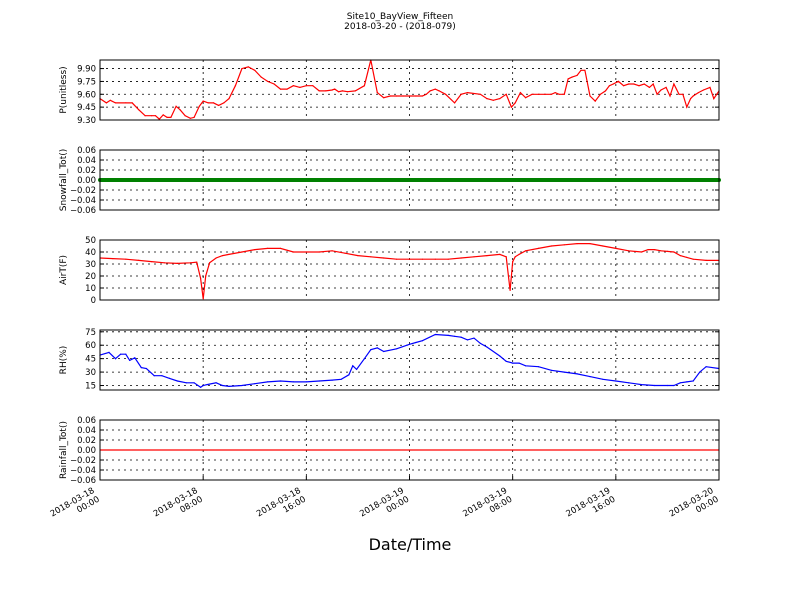  I want to click on x-tick-label: 2018-03-1916:00, so click(591, 507).